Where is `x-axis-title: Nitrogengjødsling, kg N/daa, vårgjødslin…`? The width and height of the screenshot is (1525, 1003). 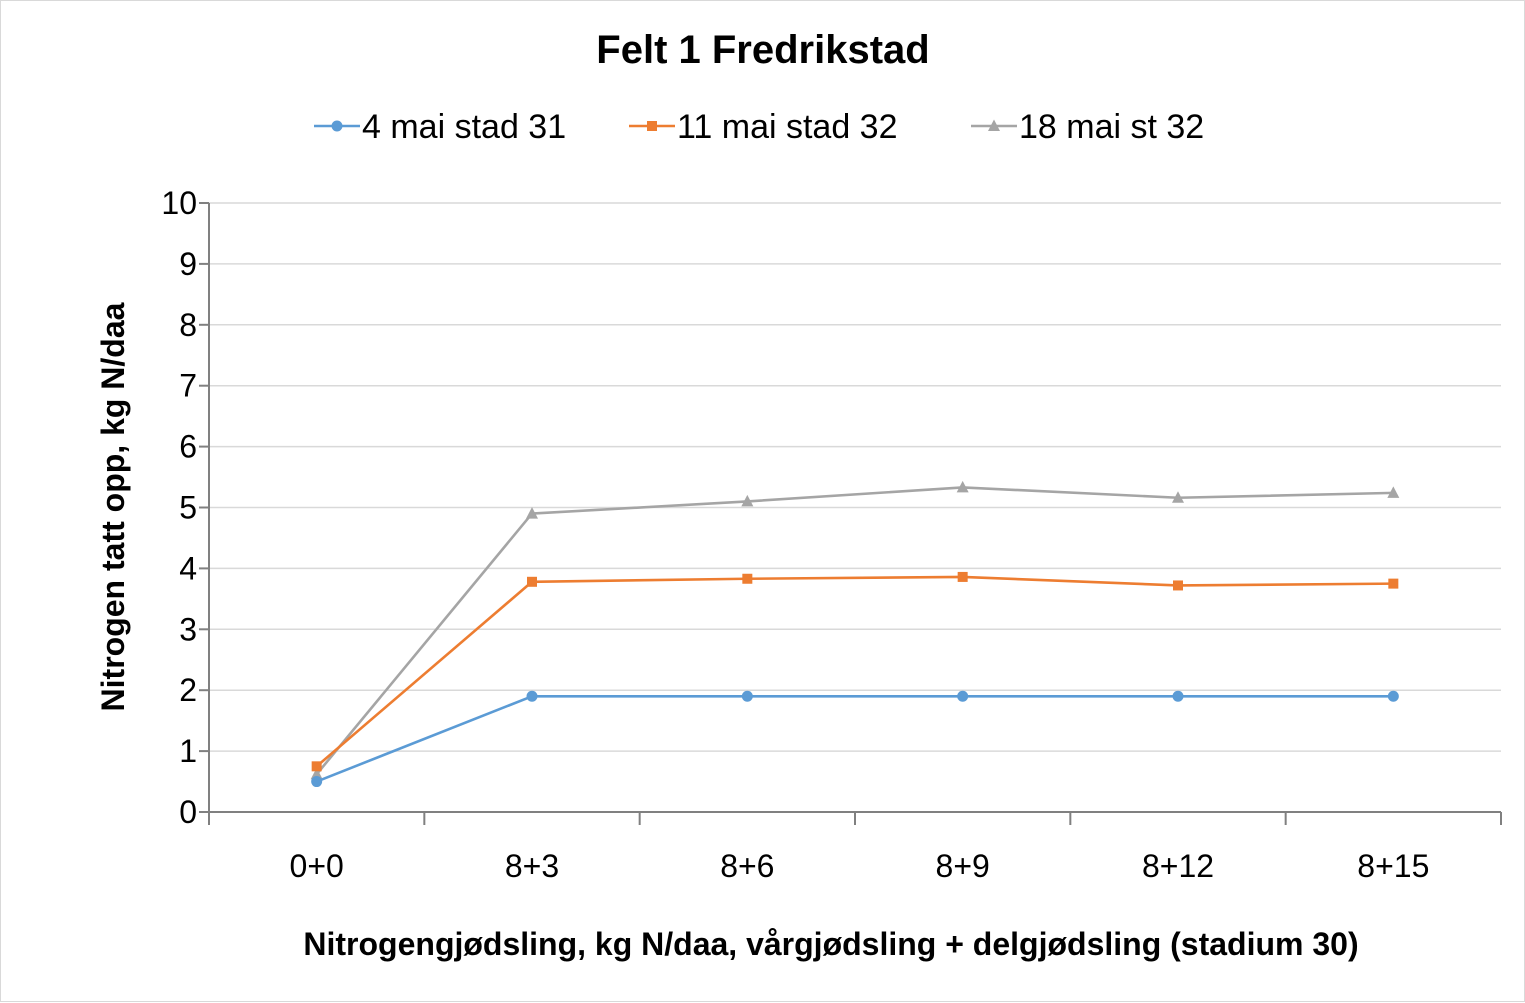
x-axis-title: Nitrogengjødsling, kg N/daa, vårgjødslin… is located at coordinates (830, 944).